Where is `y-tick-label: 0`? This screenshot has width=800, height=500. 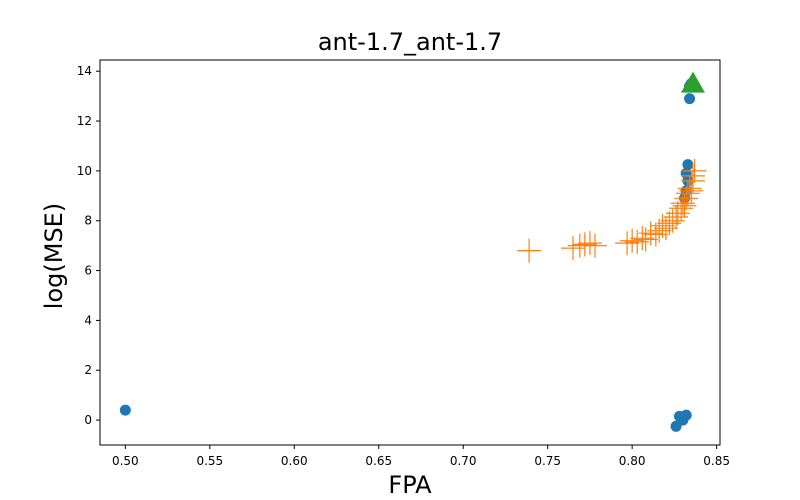 y-tick-label: 0 is located at coordinates (88, 420).